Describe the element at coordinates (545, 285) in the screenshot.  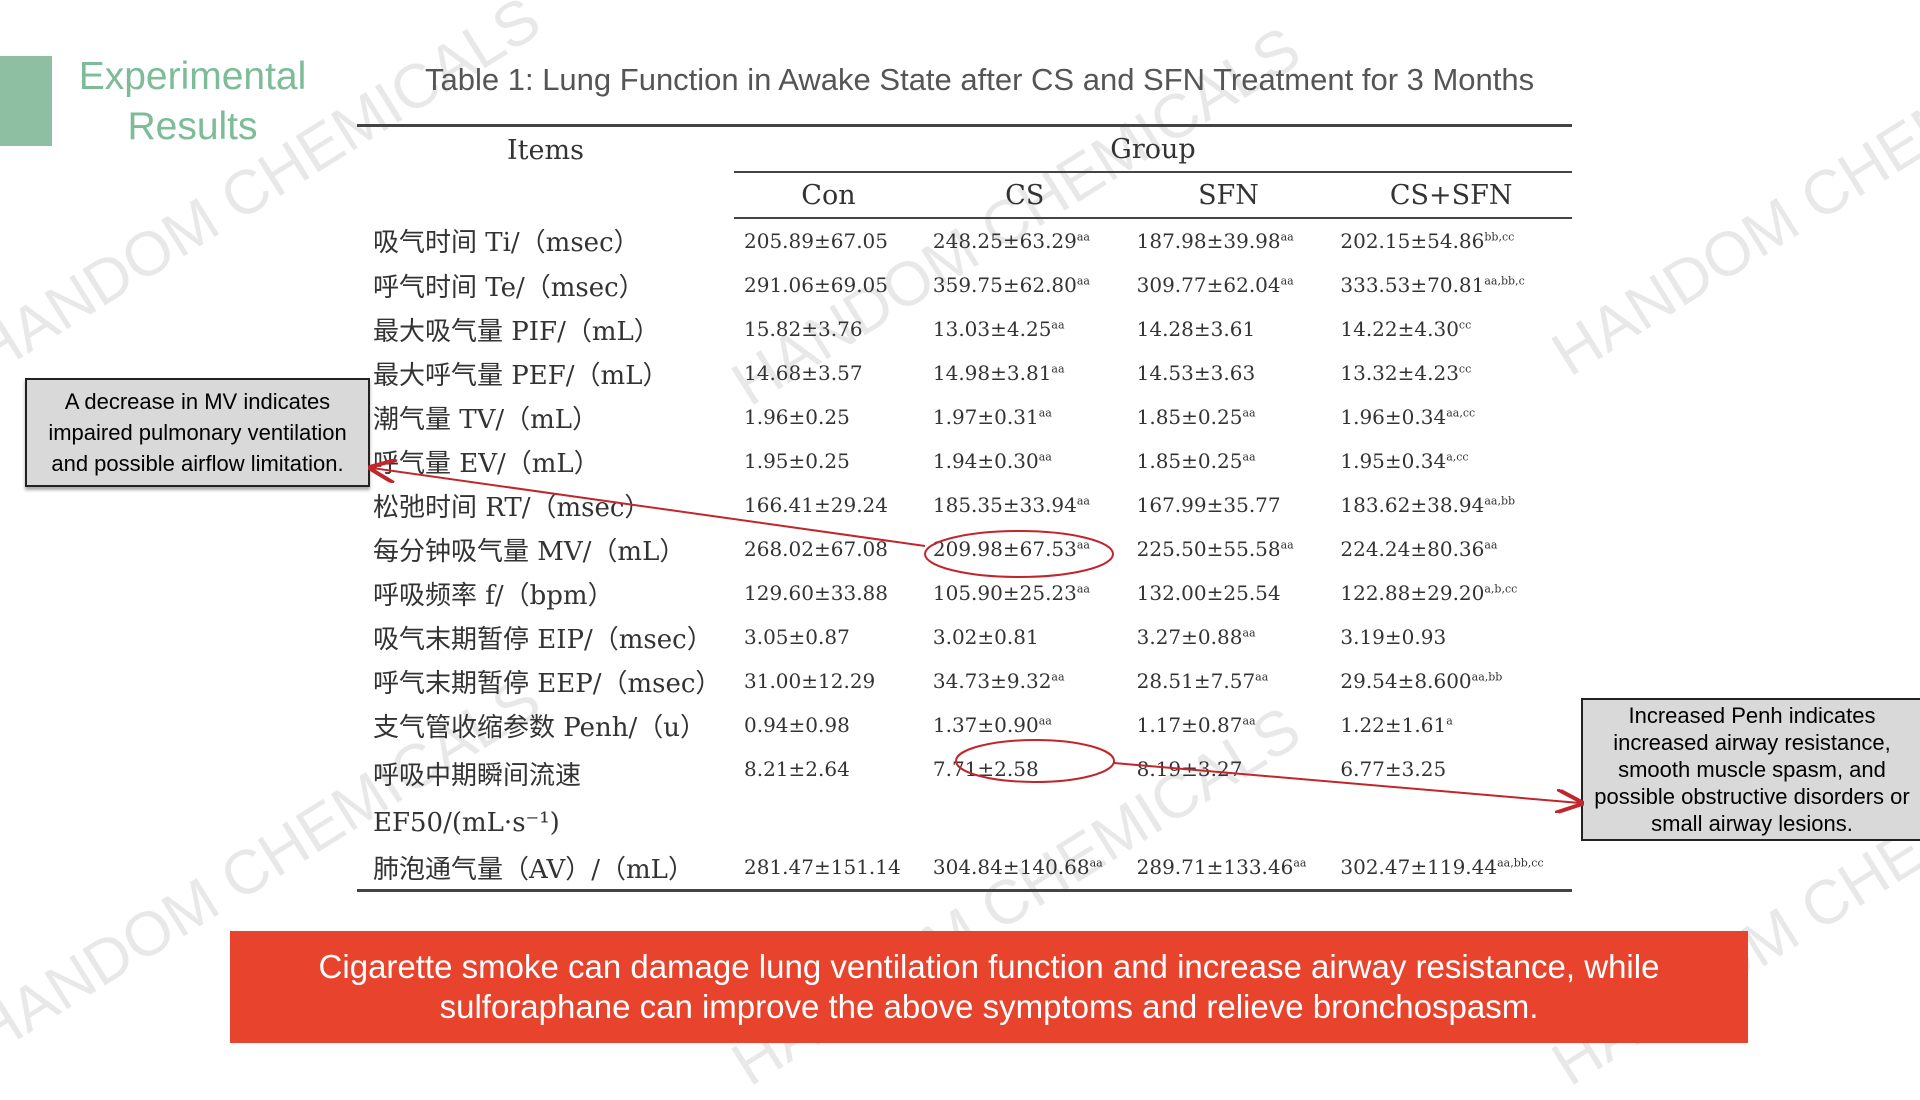
I see `row-item-label: 呼气时间 Te/（msec）` at that location.